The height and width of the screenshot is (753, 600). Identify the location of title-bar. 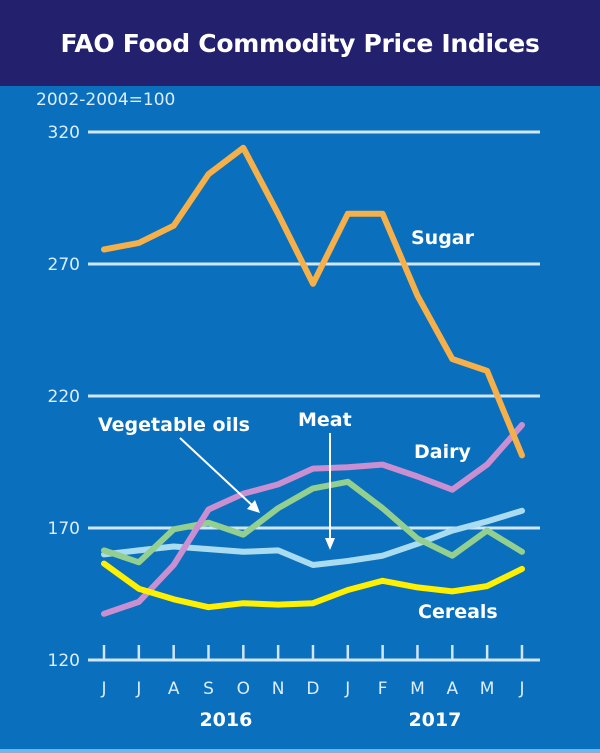
(300, 43).